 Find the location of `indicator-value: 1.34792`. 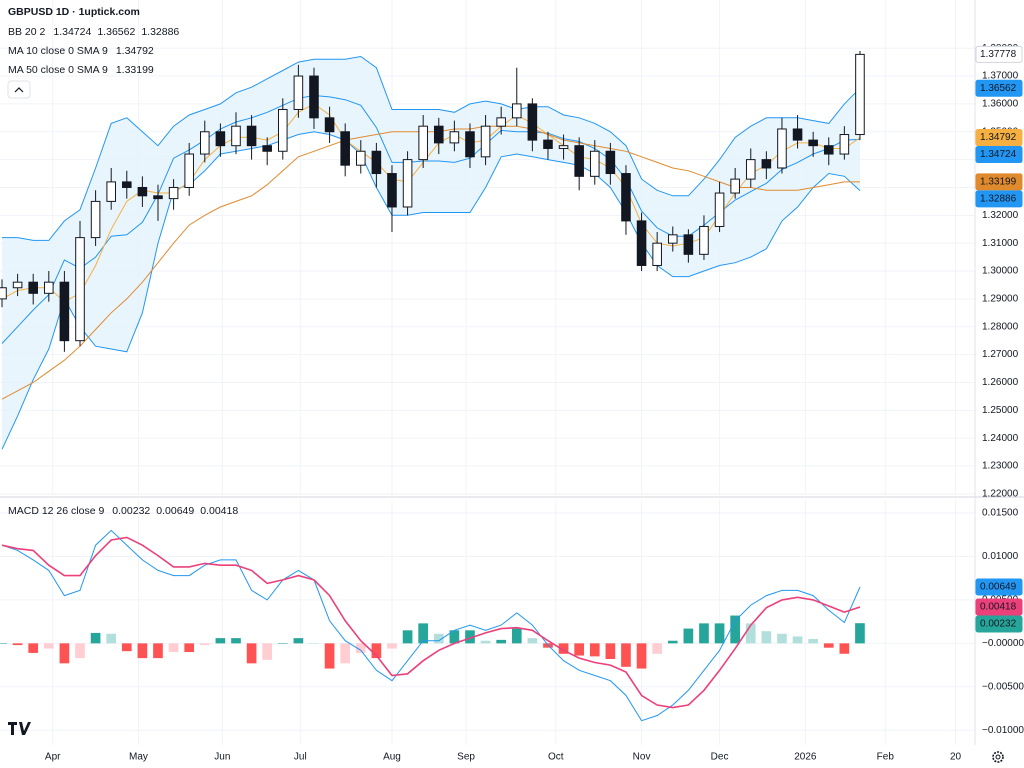

indicator-value: 1.34792 is located at coordinates (135, 51).